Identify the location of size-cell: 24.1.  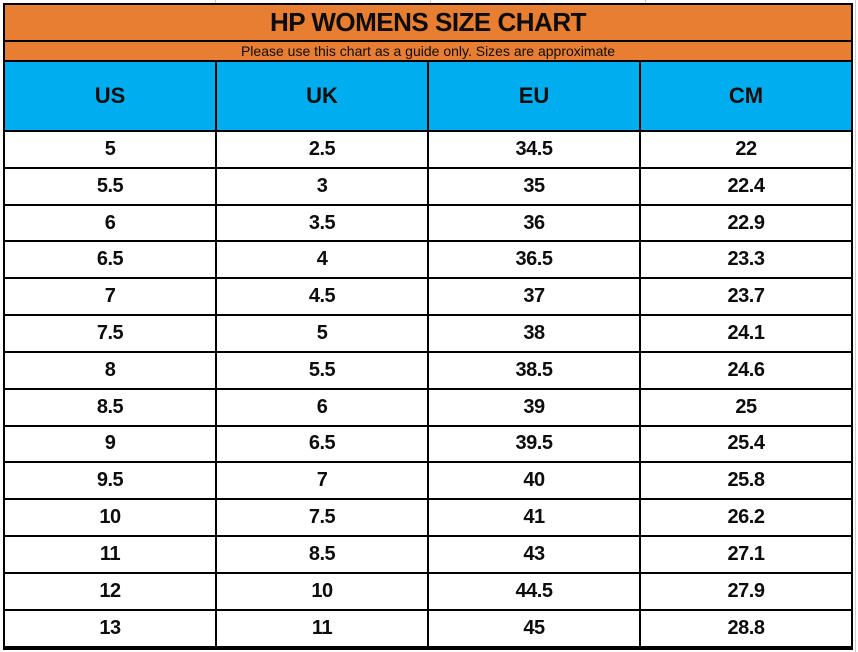
(746, 333).